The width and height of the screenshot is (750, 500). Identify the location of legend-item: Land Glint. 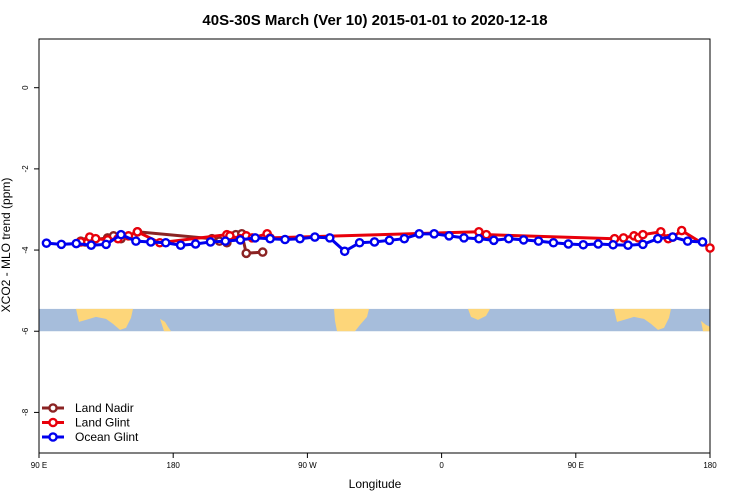
(86, 423).